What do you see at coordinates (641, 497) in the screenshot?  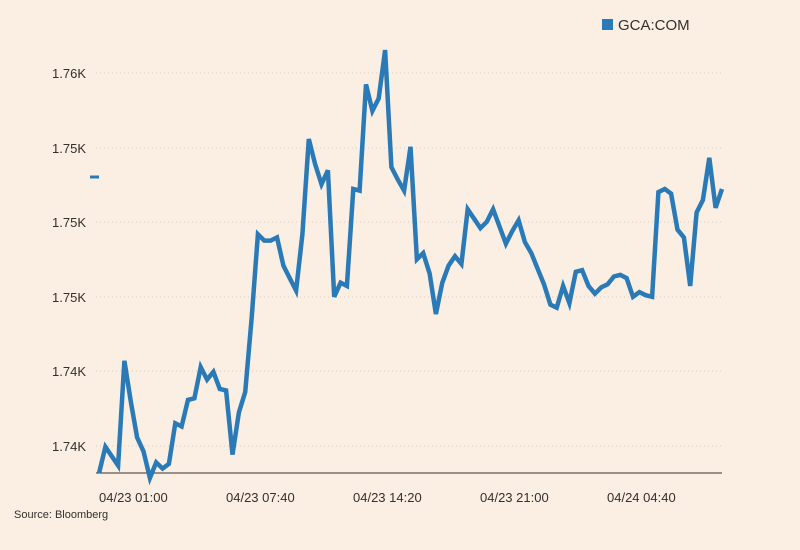 I see `x-tick-label: 04/24 04:40` at bounding box center [641, 497].